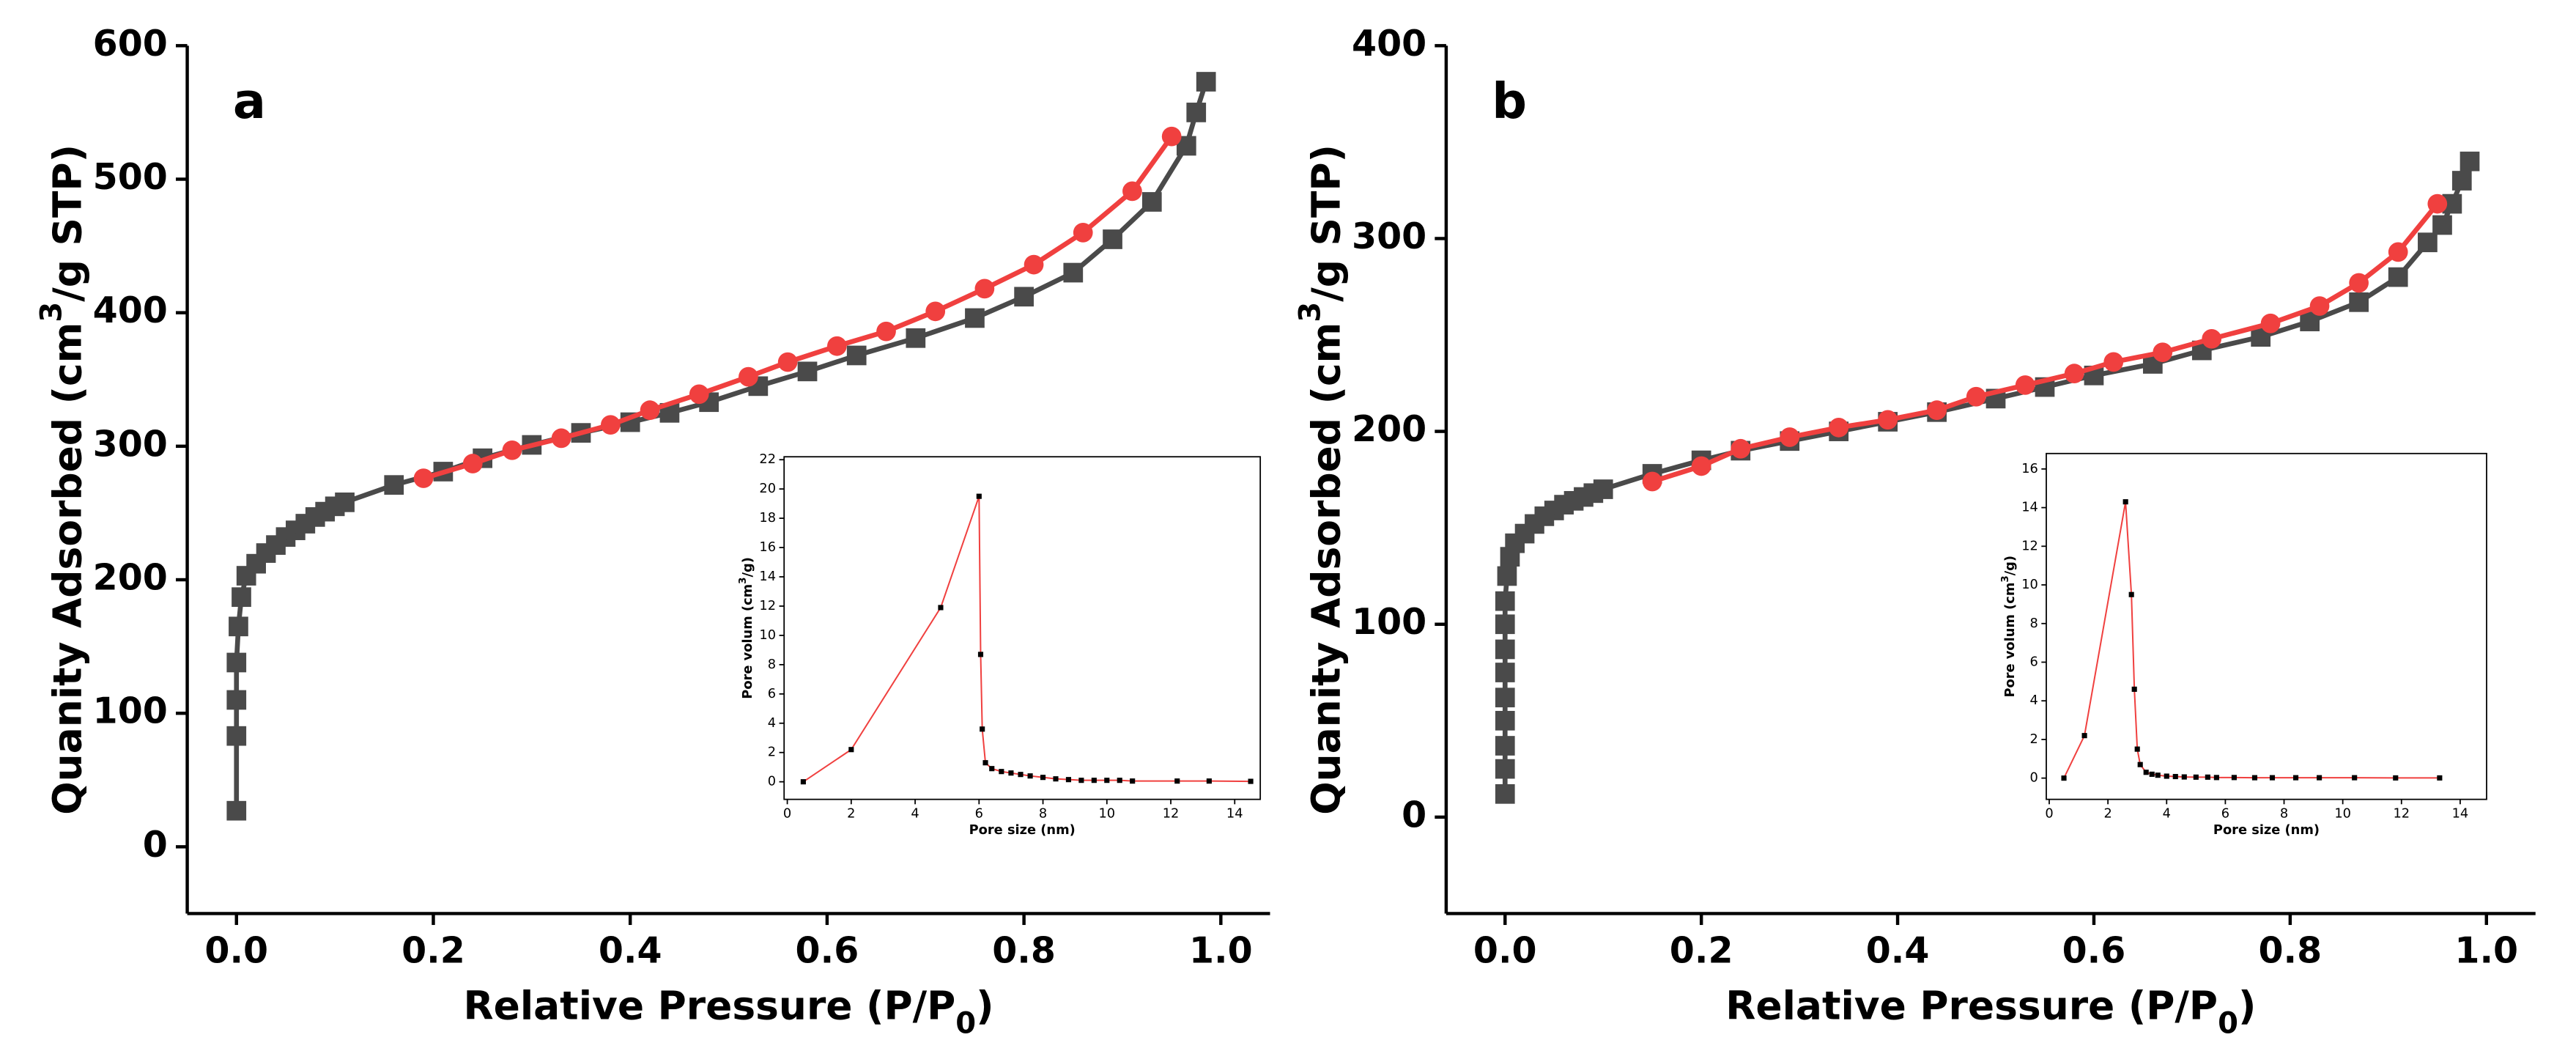  What do you see at coordinates (1221, 950) in the screenshot?
I see `x-tick-label: 1.0` at bounding box center [1221, 950].